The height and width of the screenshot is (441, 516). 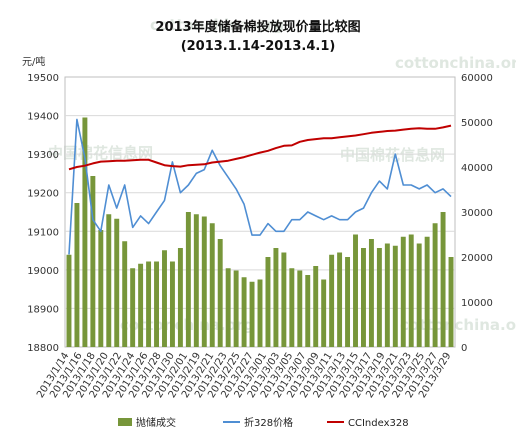 What do you see at coordinates (43, 271) in the screenshot?
I see `left-tick-label: 19000` at bounding box center [43, 271].